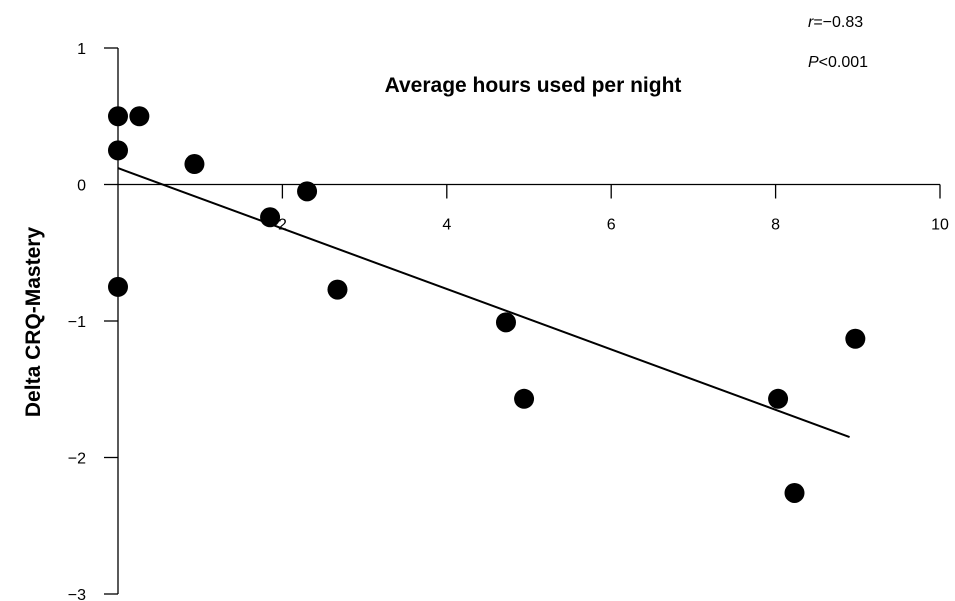  Describe the element at coordinates (533, 85) in the screenshot. I see `chart-title: Average hours used per night` at that location.